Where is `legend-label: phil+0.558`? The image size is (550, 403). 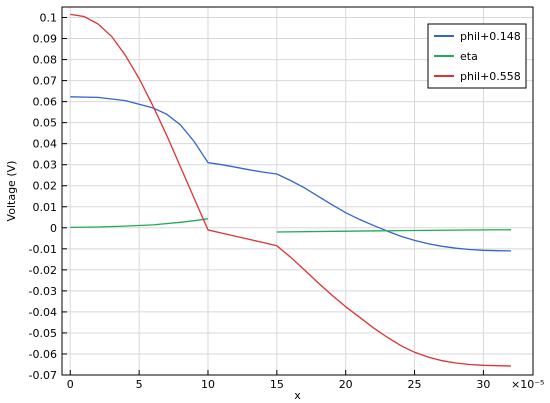
legend-label: phil+0.558 is located at coordinates (490, 76).